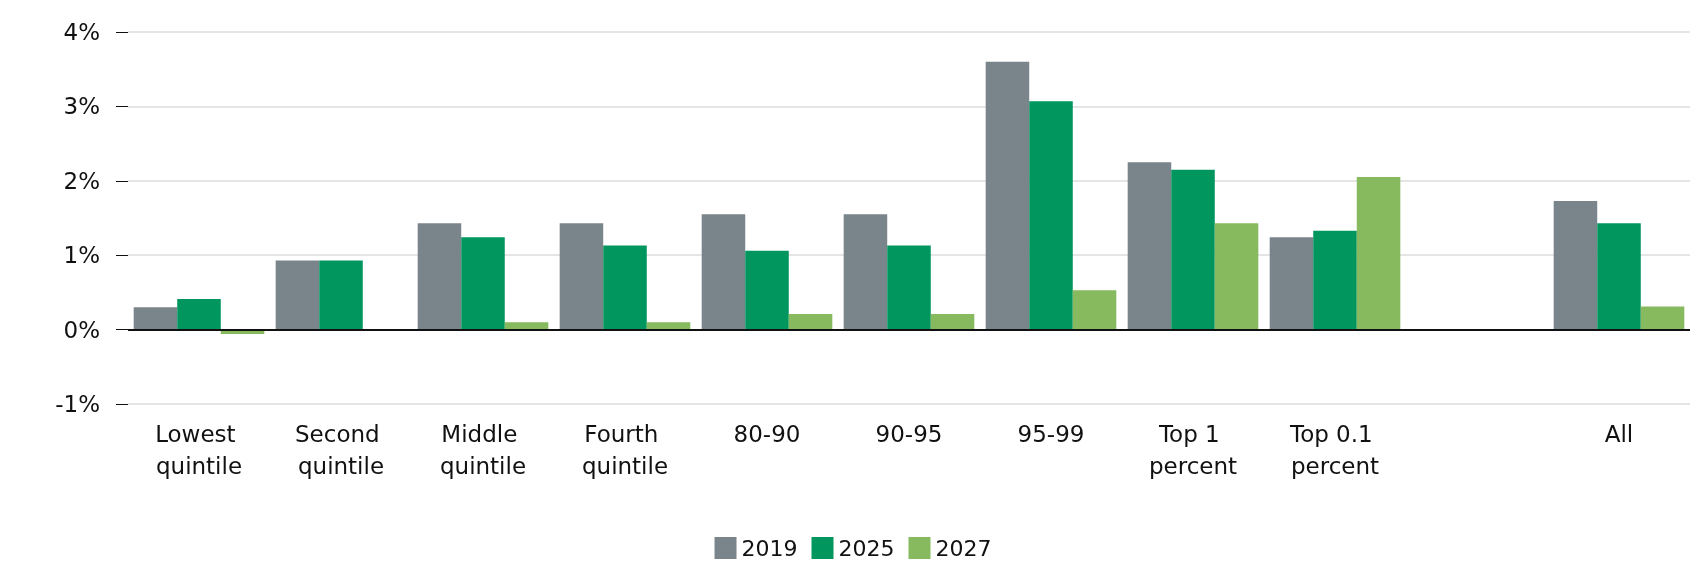 This screenshot has height=576, width=1706. Describe the element at coordinates (769, 548) in the screenshot. I see `legend-label: 2019` at that location.